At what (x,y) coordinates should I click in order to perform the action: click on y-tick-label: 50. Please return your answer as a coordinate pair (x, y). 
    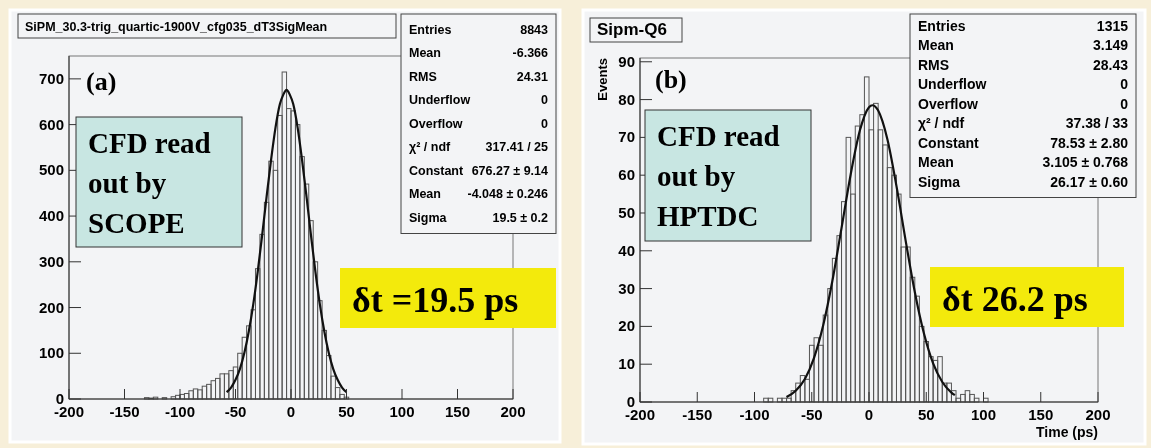
    Looking at the image, I should click on (626, 212).